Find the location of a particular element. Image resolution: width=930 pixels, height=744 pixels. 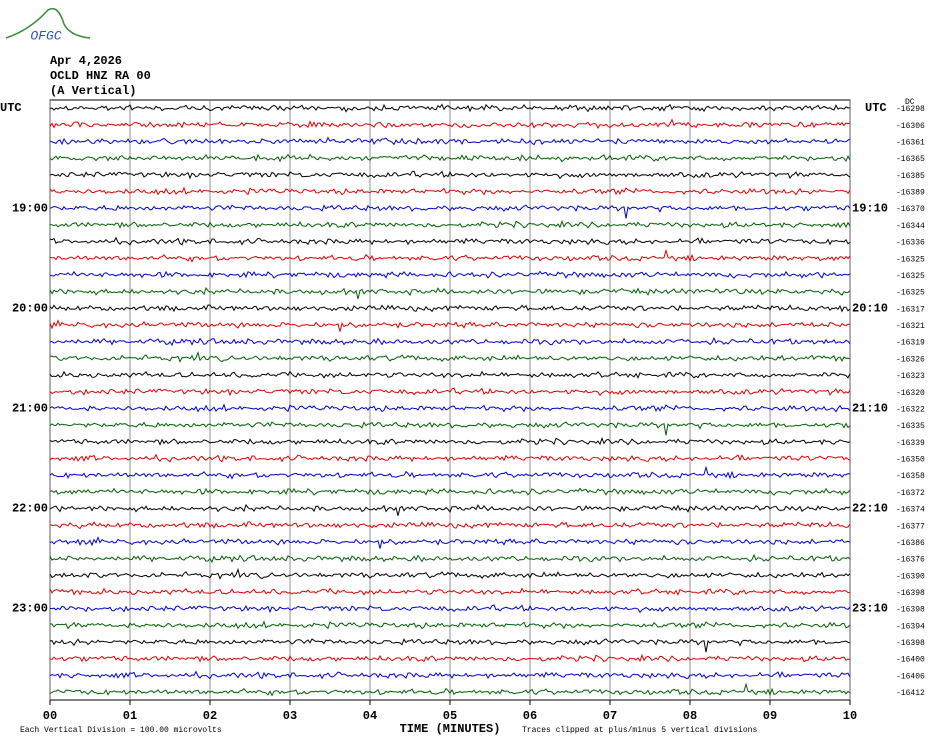

x-tick-label: 00 is located at coordinates (50, 716).